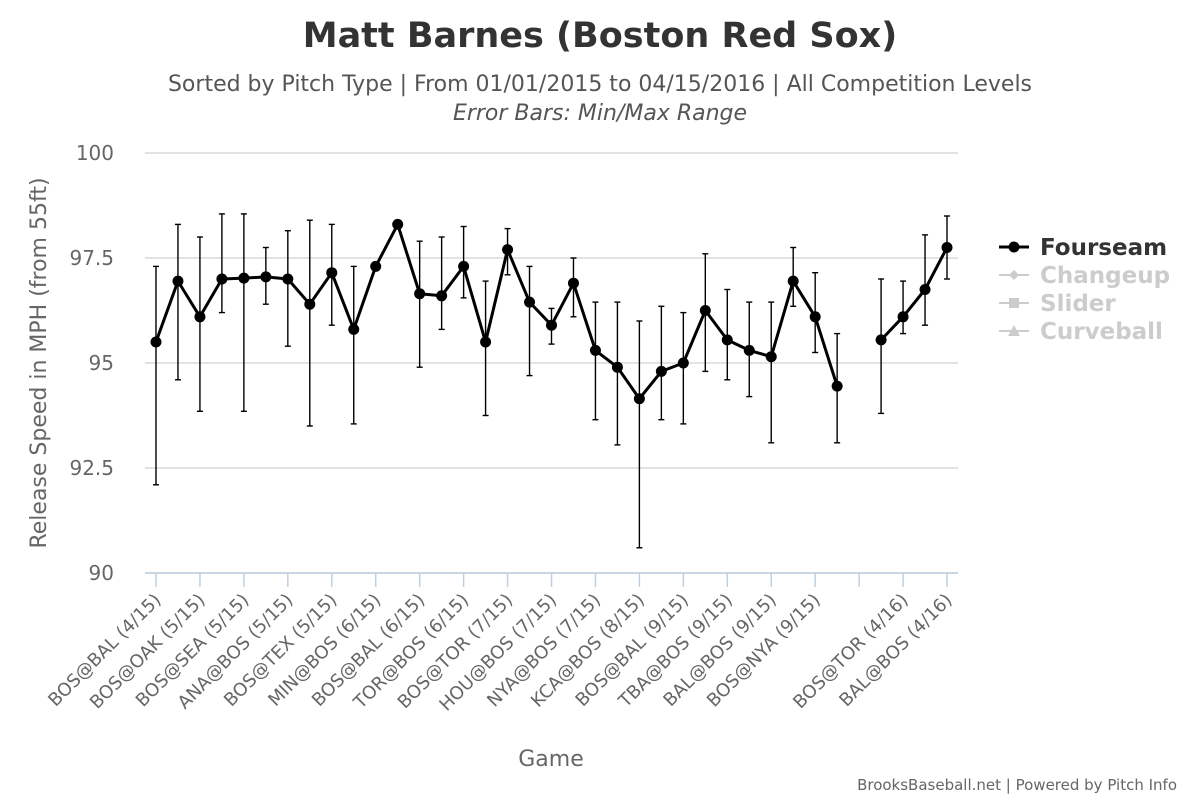  What do you see at coordinates (551, 579) in the screenshot?
I see `x-axis` at bounding box center [551, 579].